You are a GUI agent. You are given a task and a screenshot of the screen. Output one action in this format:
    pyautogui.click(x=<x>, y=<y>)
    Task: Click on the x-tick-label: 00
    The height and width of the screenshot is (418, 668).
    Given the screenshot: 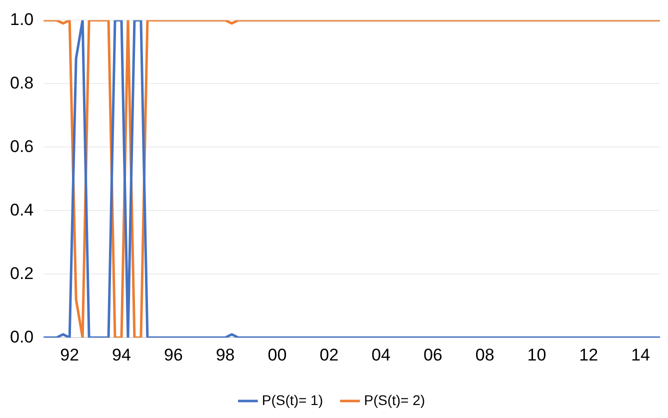 What is the action you would take?
    pyautogui.click(x=277, y=354)
    